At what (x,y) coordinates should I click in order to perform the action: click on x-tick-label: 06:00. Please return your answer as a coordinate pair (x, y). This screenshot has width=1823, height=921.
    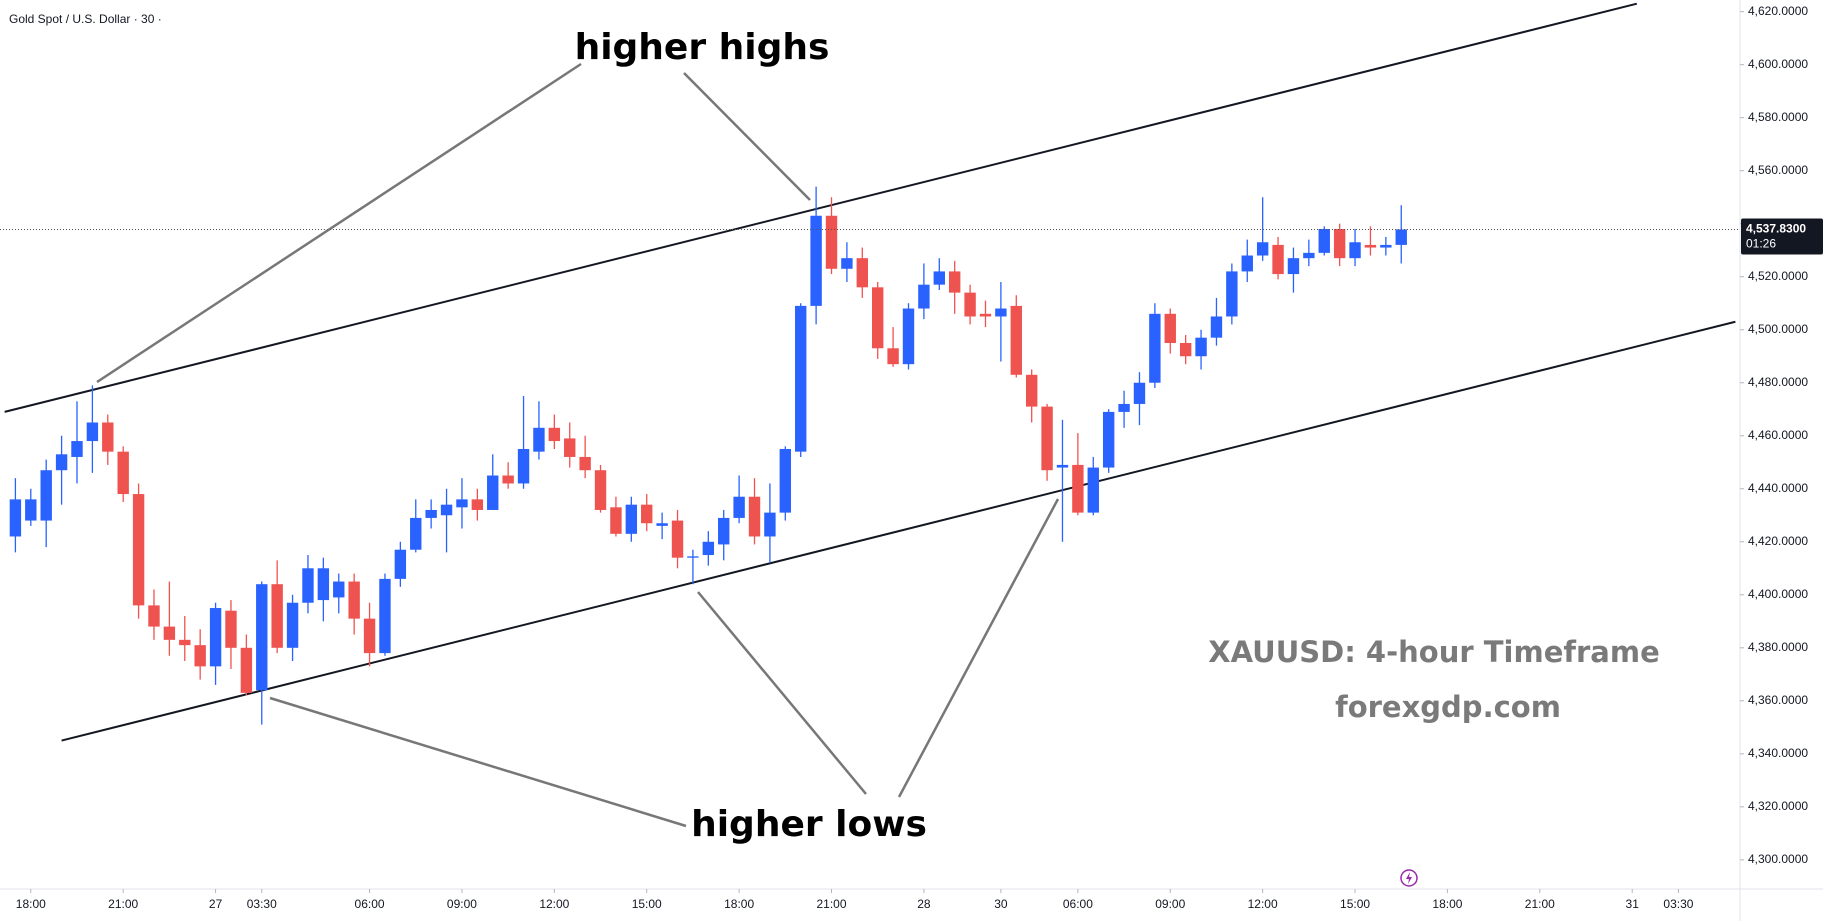
    Looking at the image, I should click on (370, 904).